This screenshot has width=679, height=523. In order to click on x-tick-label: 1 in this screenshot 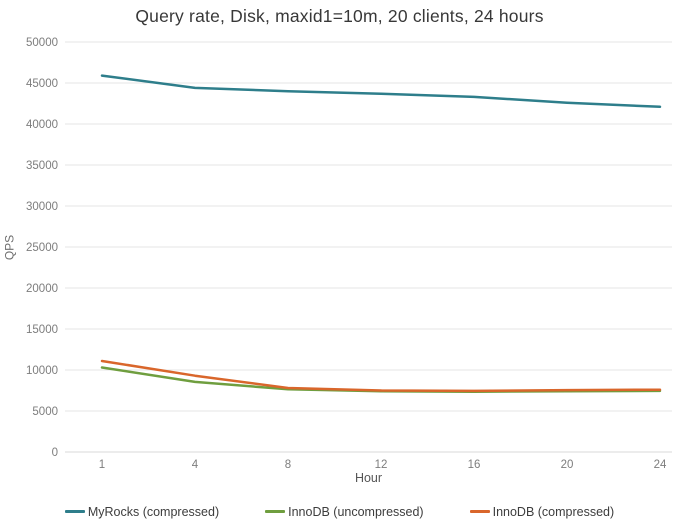, I will do `click(102, 465)`.